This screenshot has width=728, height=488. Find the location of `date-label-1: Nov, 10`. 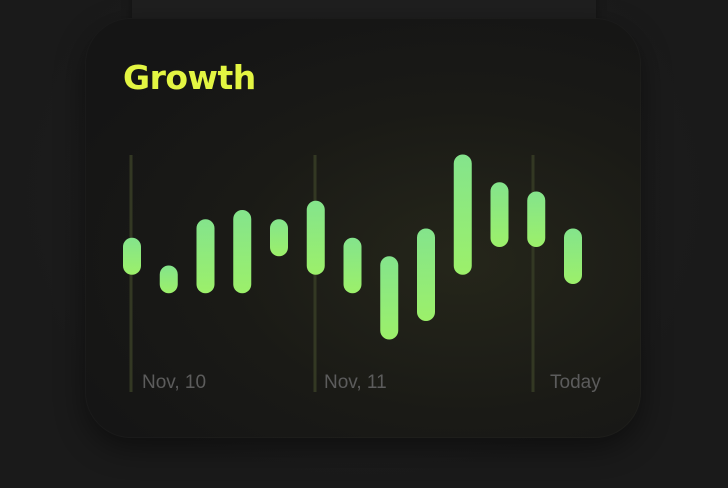

date-label-1: Nov, 10 is located at coordinates (174, 382).